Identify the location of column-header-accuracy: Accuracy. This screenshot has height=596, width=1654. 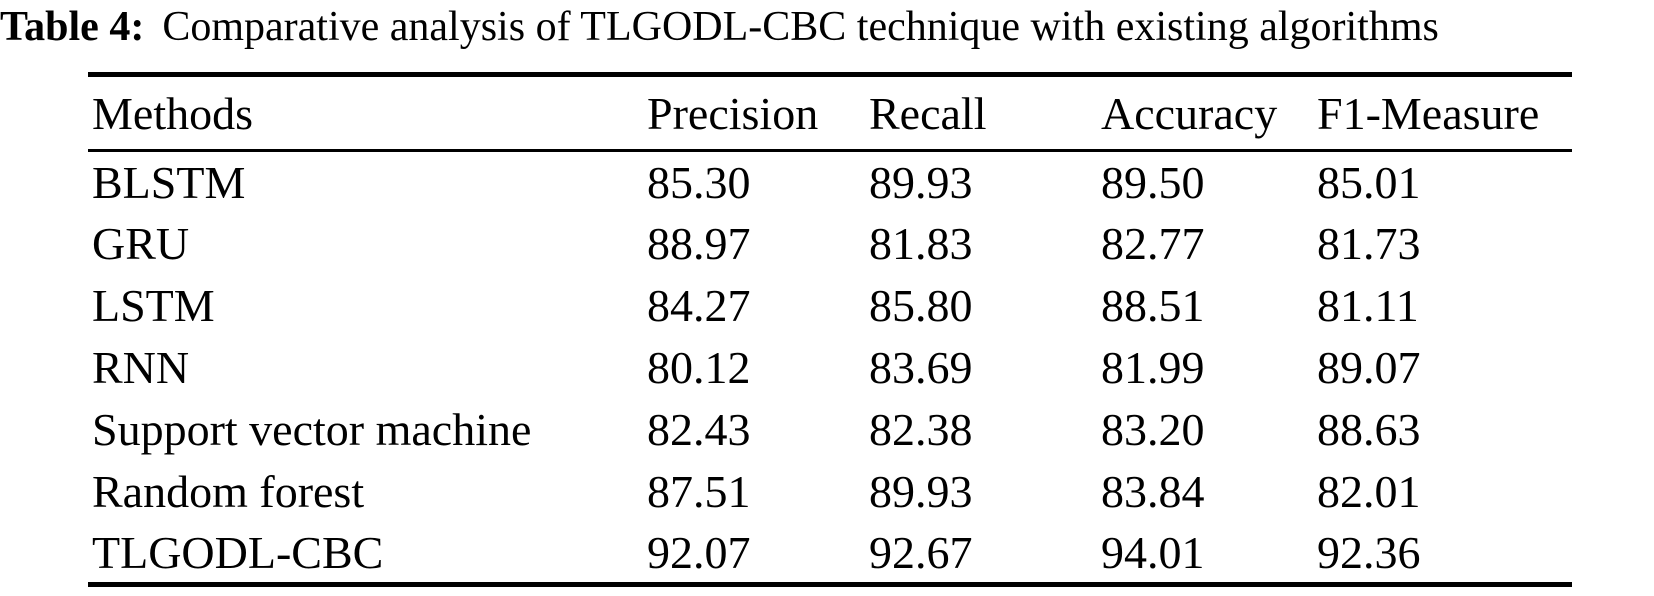
(1189, 113).